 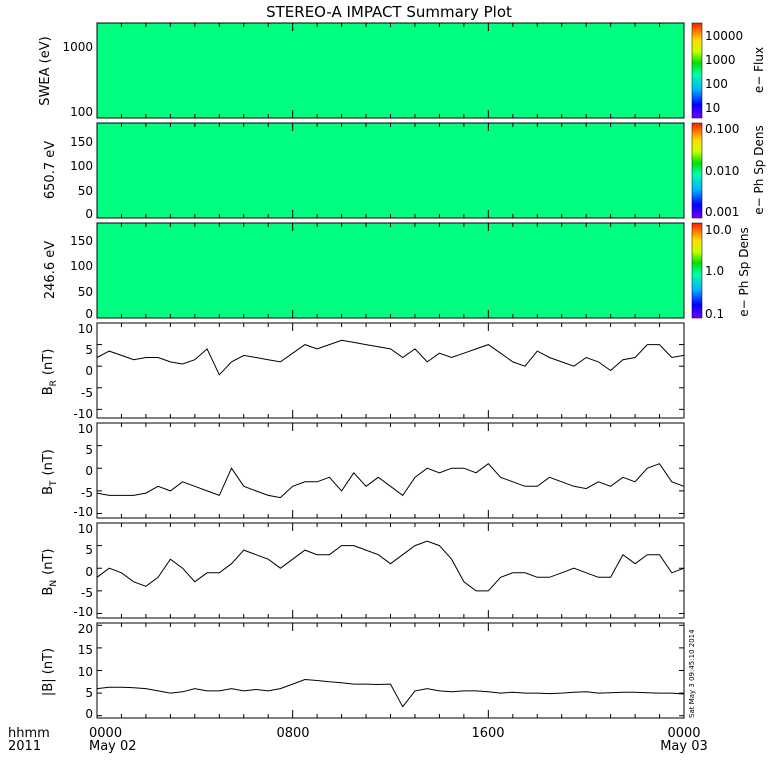 I want to click on pad-246-colorbar-tick: 10.0, so click(x=718, y=230).